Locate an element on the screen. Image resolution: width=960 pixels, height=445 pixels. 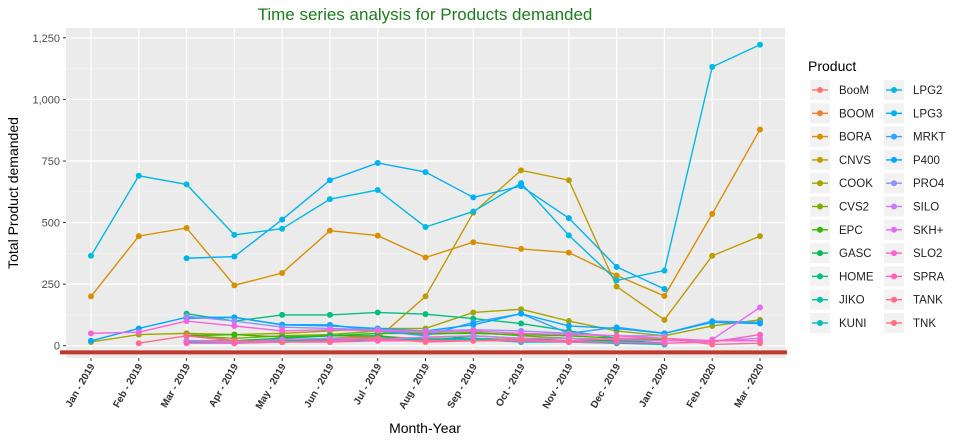
y-tick-label: 500 is located at coordinates (51, 224).